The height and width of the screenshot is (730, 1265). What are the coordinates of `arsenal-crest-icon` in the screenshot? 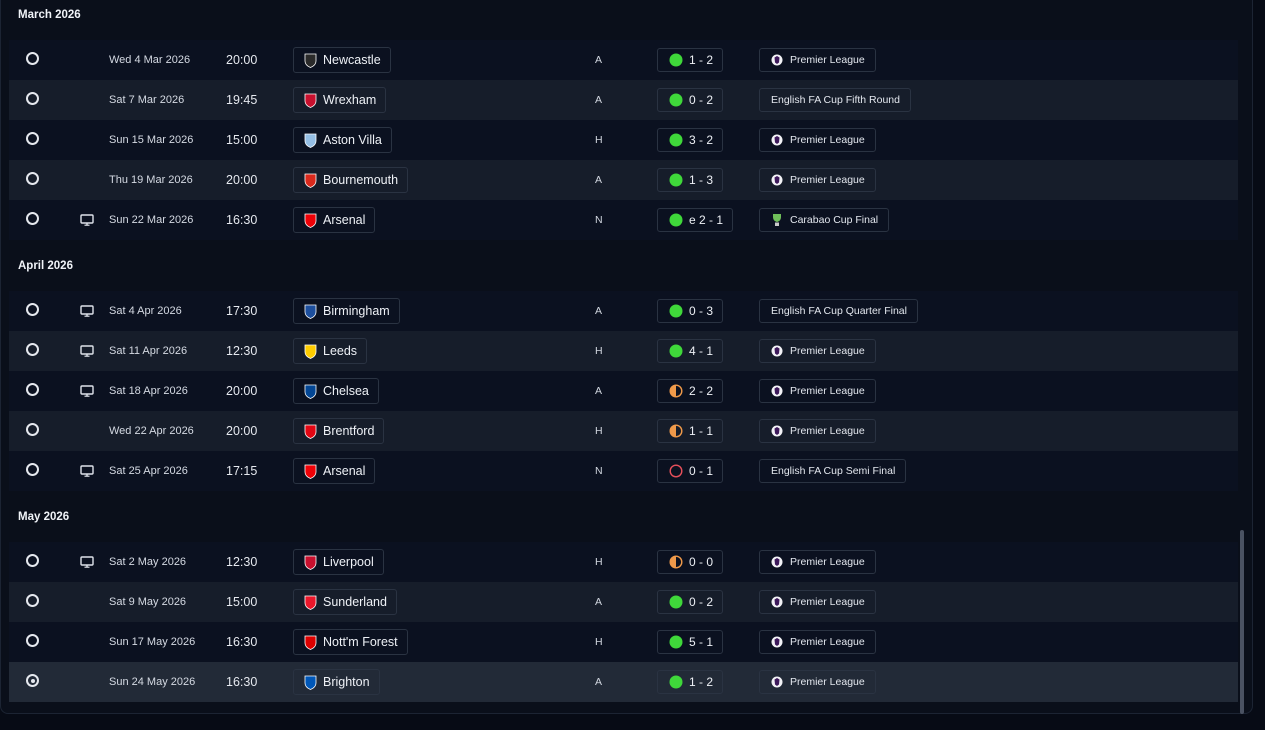 It's located at (310, 471).